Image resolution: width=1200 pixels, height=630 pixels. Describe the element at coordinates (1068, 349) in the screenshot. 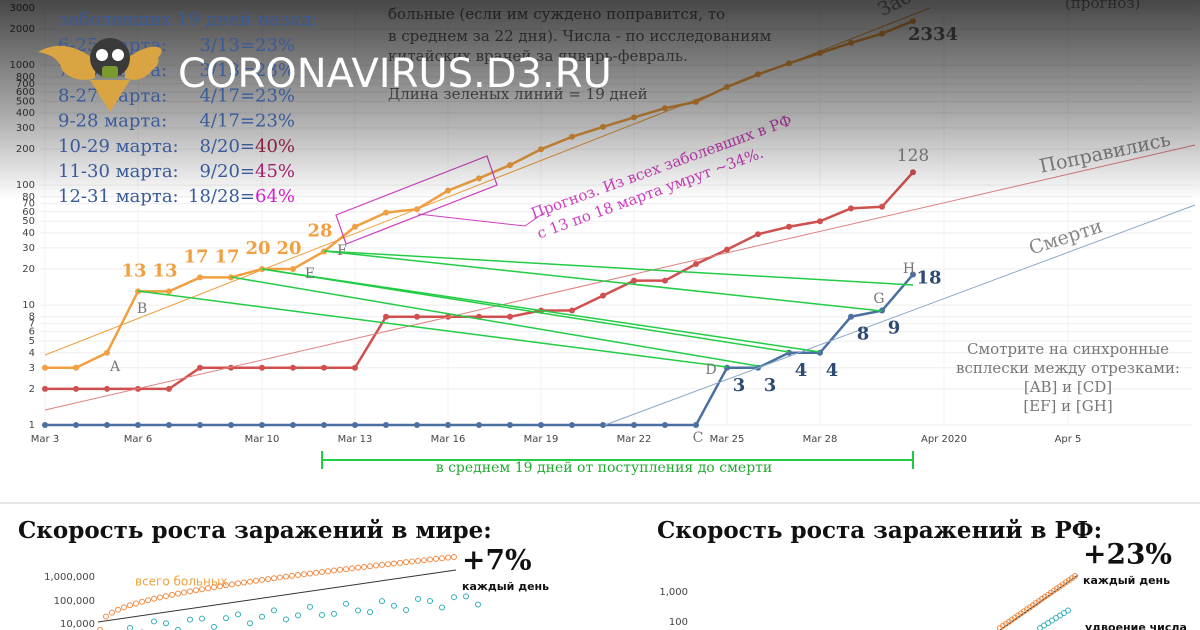

I see `hint: Смотрите на синхронные` at that location.